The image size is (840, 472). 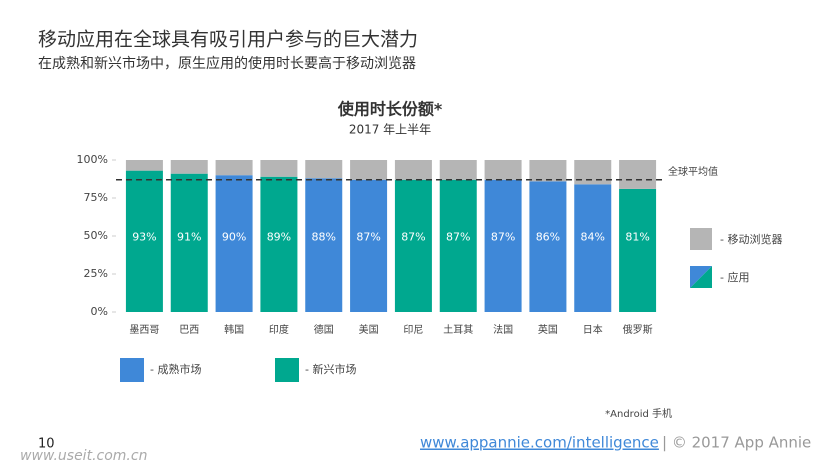 What do you see at coordinates (593, 237) in the screenshot?
I see `data-label: 84%` at bounding box center [593, 237].